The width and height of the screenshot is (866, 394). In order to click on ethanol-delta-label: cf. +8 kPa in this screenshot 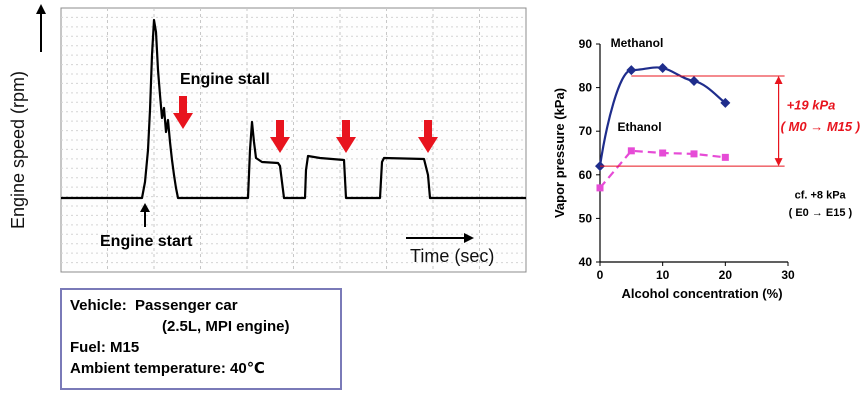, I will do `click(821, 196)`.